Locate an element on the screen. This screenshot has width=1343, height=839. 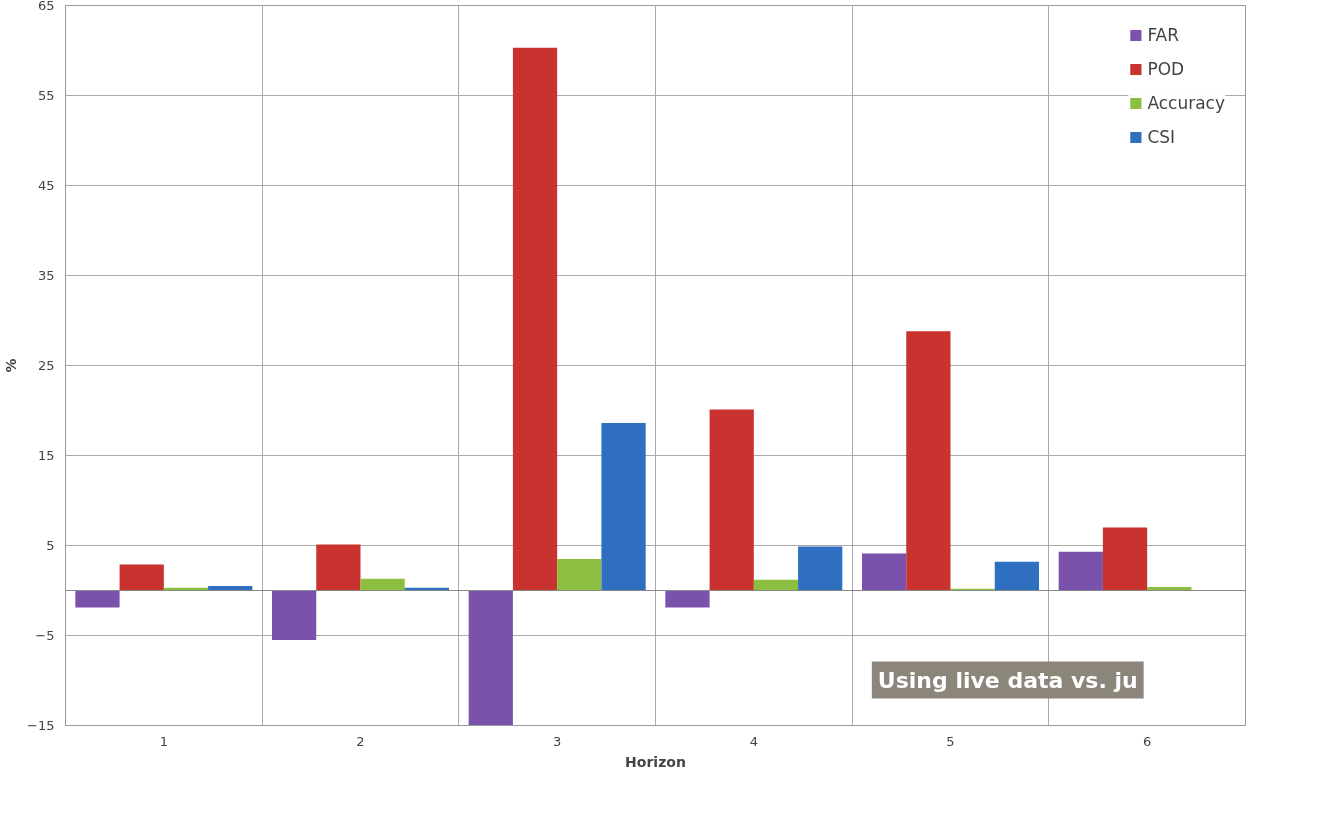
y-tick-label: −15 is located at coordinates (41, 725).